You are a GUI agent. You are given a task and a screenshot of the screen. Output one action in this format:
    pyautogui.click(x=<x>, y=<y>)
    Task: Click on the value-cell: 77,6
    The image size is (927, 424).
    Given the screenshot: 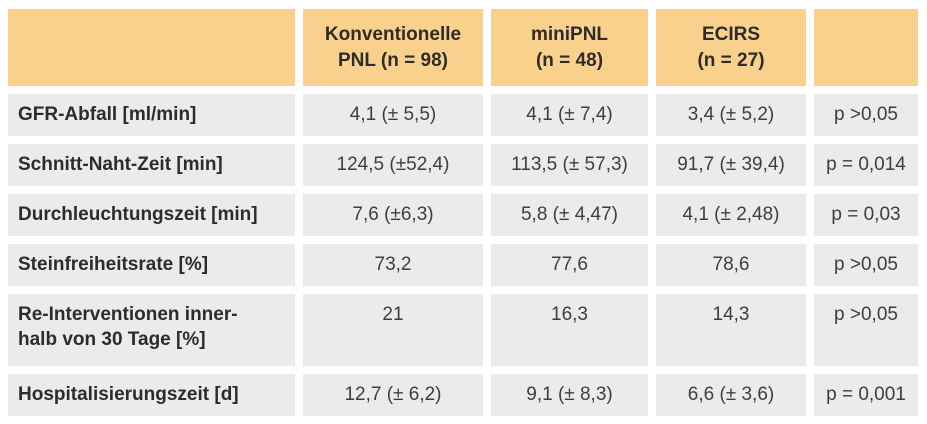 What is the action you would take?
    pyautogui.click(x=569, y=265)
    